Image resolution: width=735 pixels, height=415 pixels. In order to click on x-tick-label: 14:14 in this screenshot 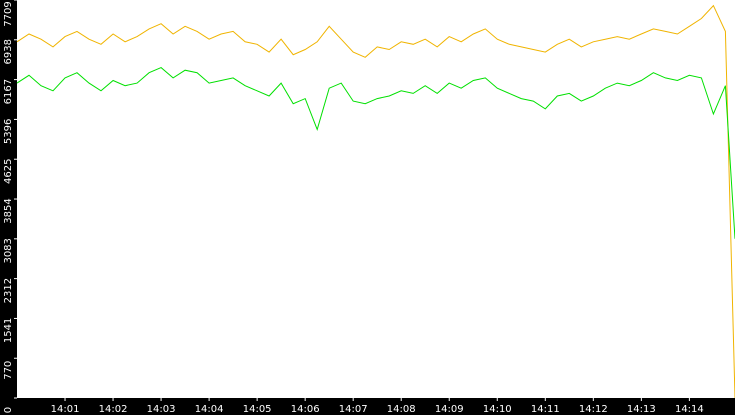, I will do `click(689, 409)`.